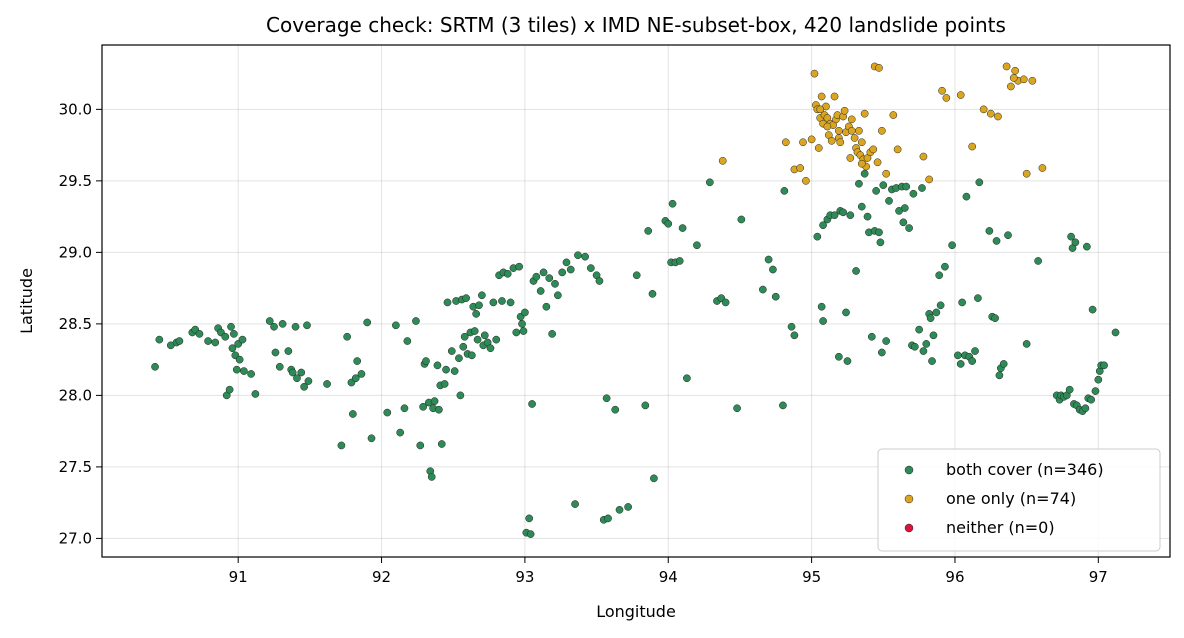 This screenshot has height=638, width=1184. I want to click on y-tick-label: 27.0, so click(75, 538).